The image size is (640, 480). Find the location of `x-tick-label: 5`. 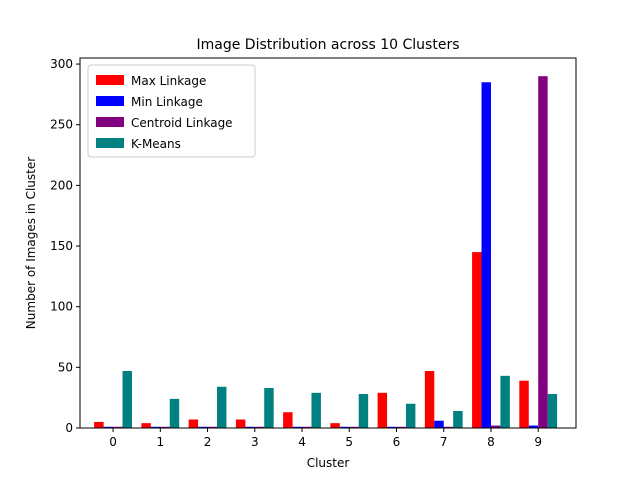

x-tick-label: 5 is located at coordinates (349, 442).